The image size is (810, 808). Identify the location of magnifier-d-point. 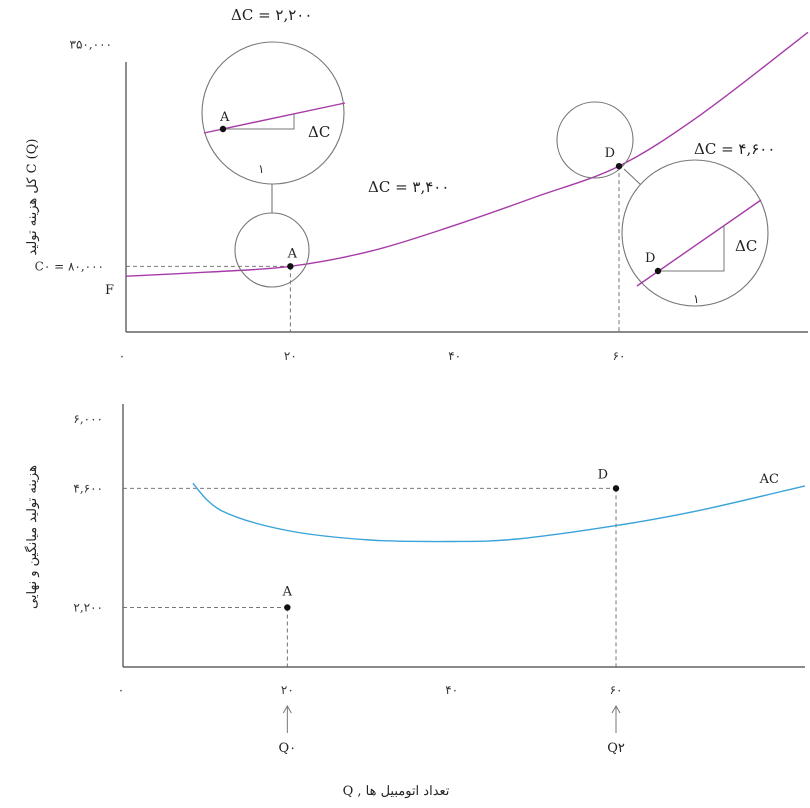
(658, 271).